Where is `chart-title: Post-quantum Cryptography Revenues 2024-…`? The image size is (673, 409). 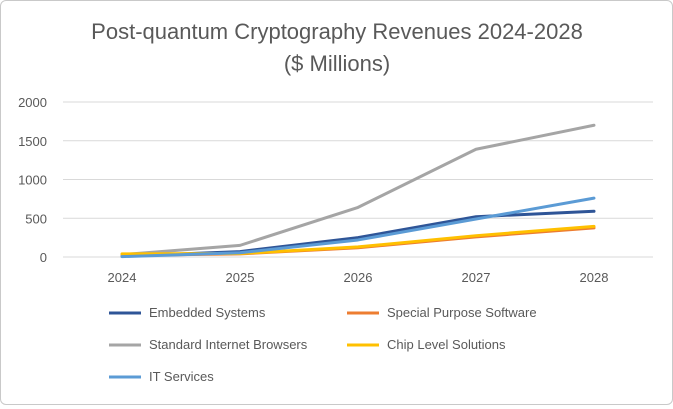 chart-title: Post-quantum Cryptography Revenues 2024-… is located at coordinates (337, 31).